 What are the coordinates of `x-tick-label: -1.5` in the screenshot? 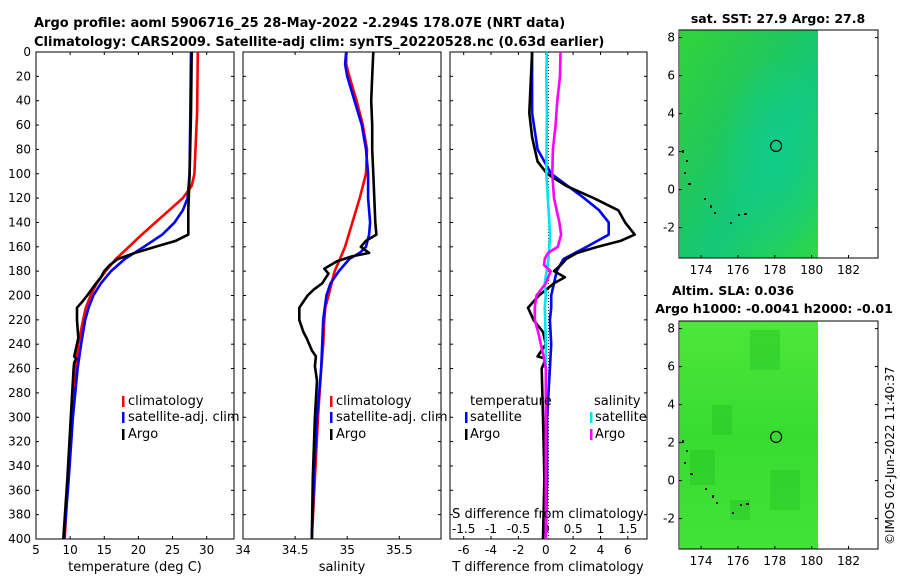 It's located at (463, 529).